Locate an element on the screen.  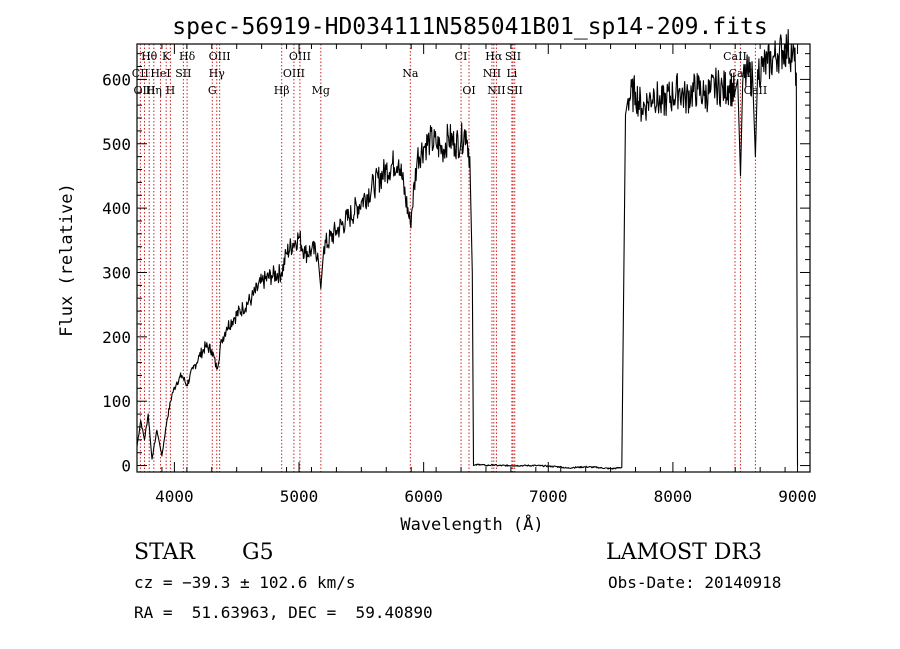
x-tick-label: 4000 is located at coordinates (174, 496).